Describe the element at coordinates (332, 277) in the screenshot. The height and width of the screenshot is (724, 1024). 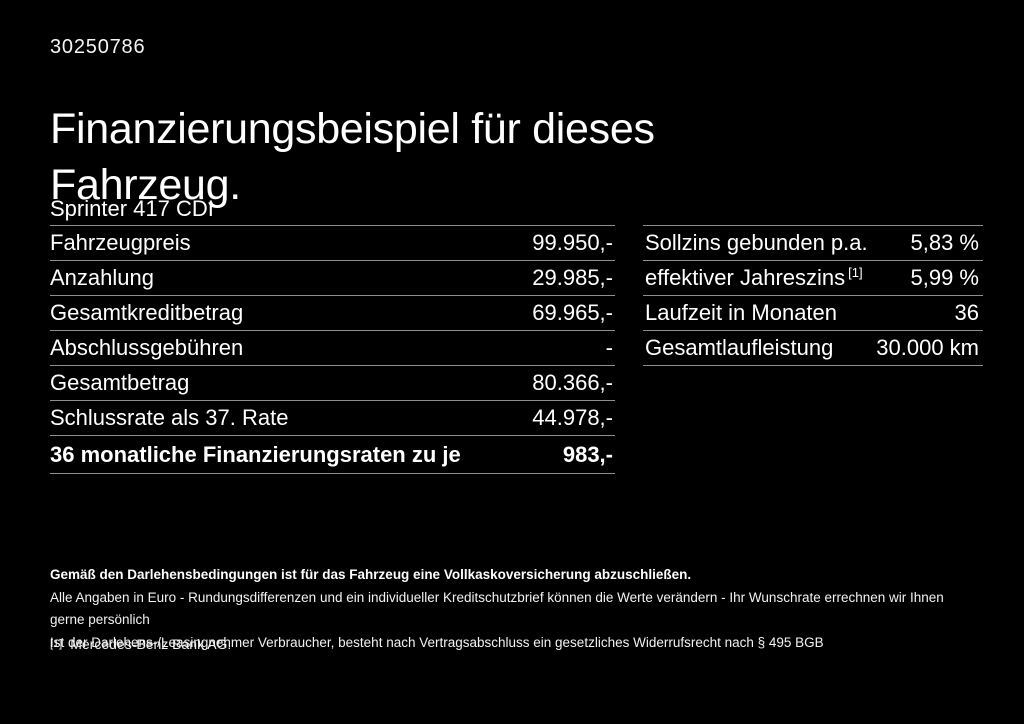
I see `finance-row: Anzahlung 29.985,-` at that location.